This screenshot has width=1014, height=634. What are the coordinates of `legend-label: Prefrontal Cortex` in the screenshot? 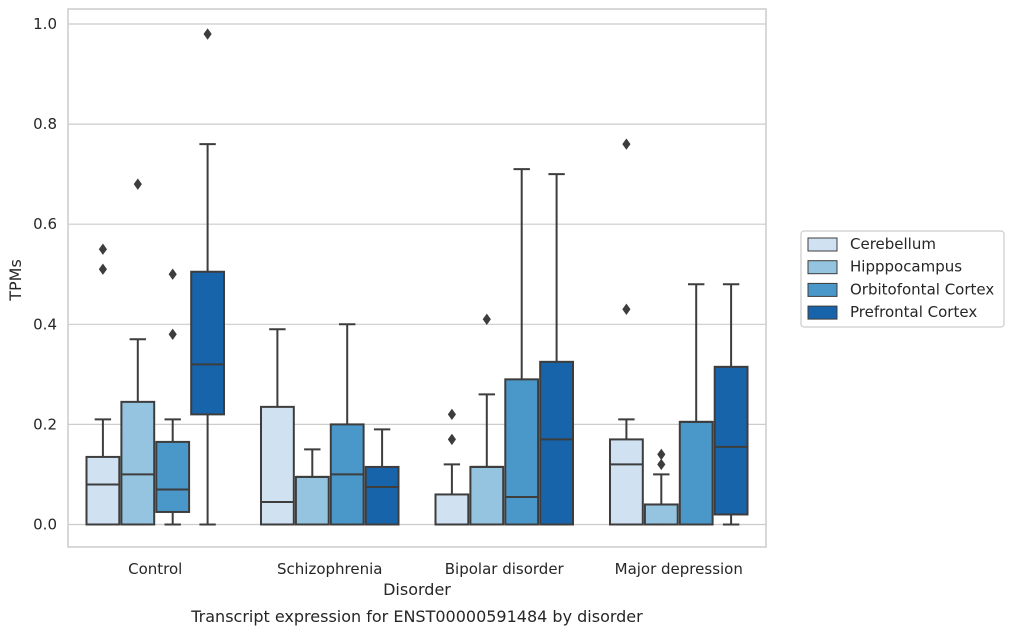 It's located at (913, 312).